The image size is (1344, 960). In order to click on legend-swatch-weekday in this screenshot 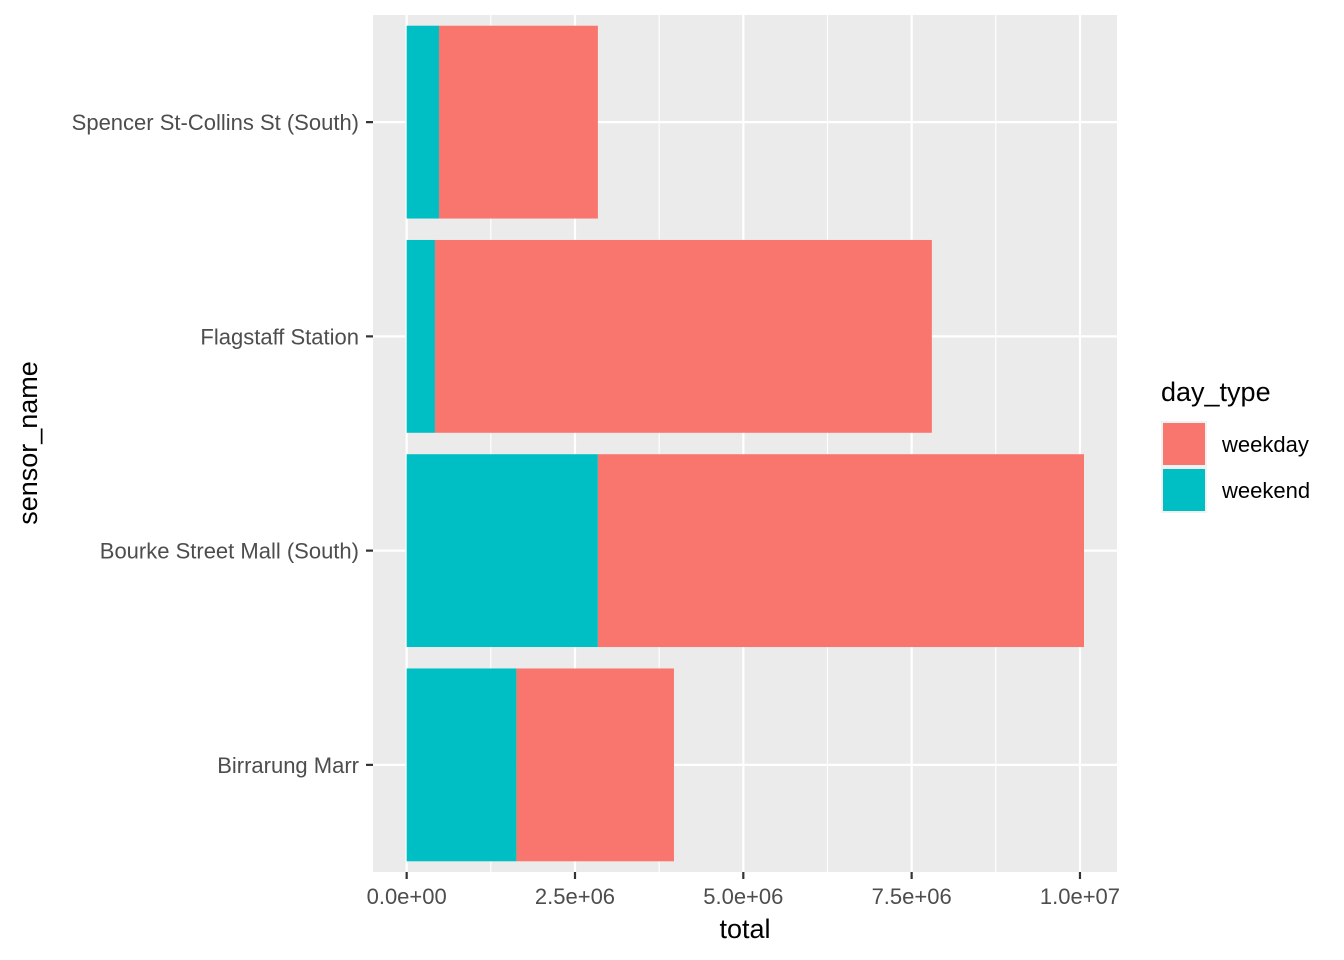, I will do `click(1184, 444)`.